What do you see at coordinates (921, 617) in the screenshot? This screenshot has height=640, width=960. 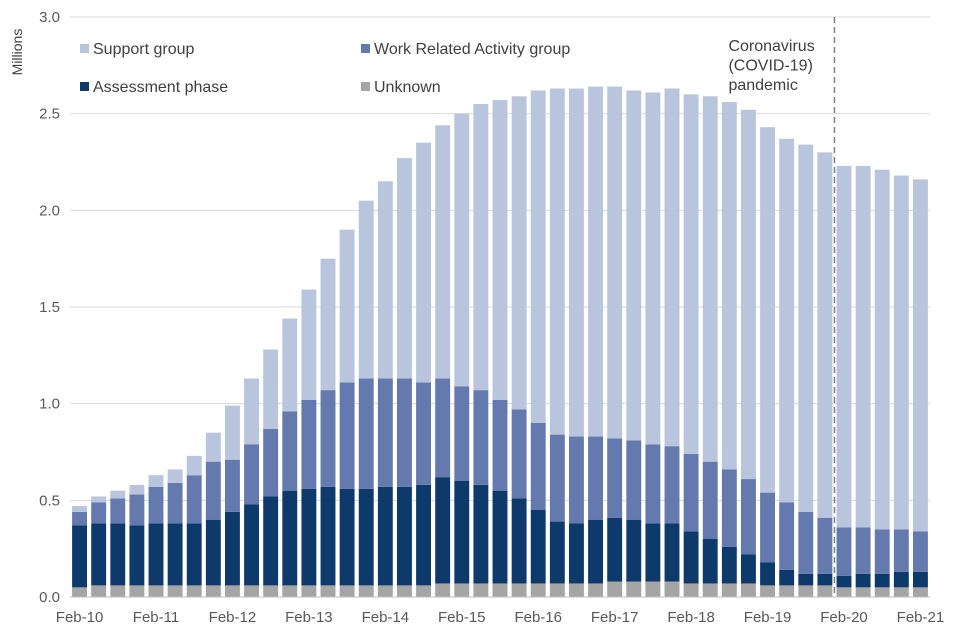 I see `x-tick-label: Feb-21` at bounding box center [921, 617].